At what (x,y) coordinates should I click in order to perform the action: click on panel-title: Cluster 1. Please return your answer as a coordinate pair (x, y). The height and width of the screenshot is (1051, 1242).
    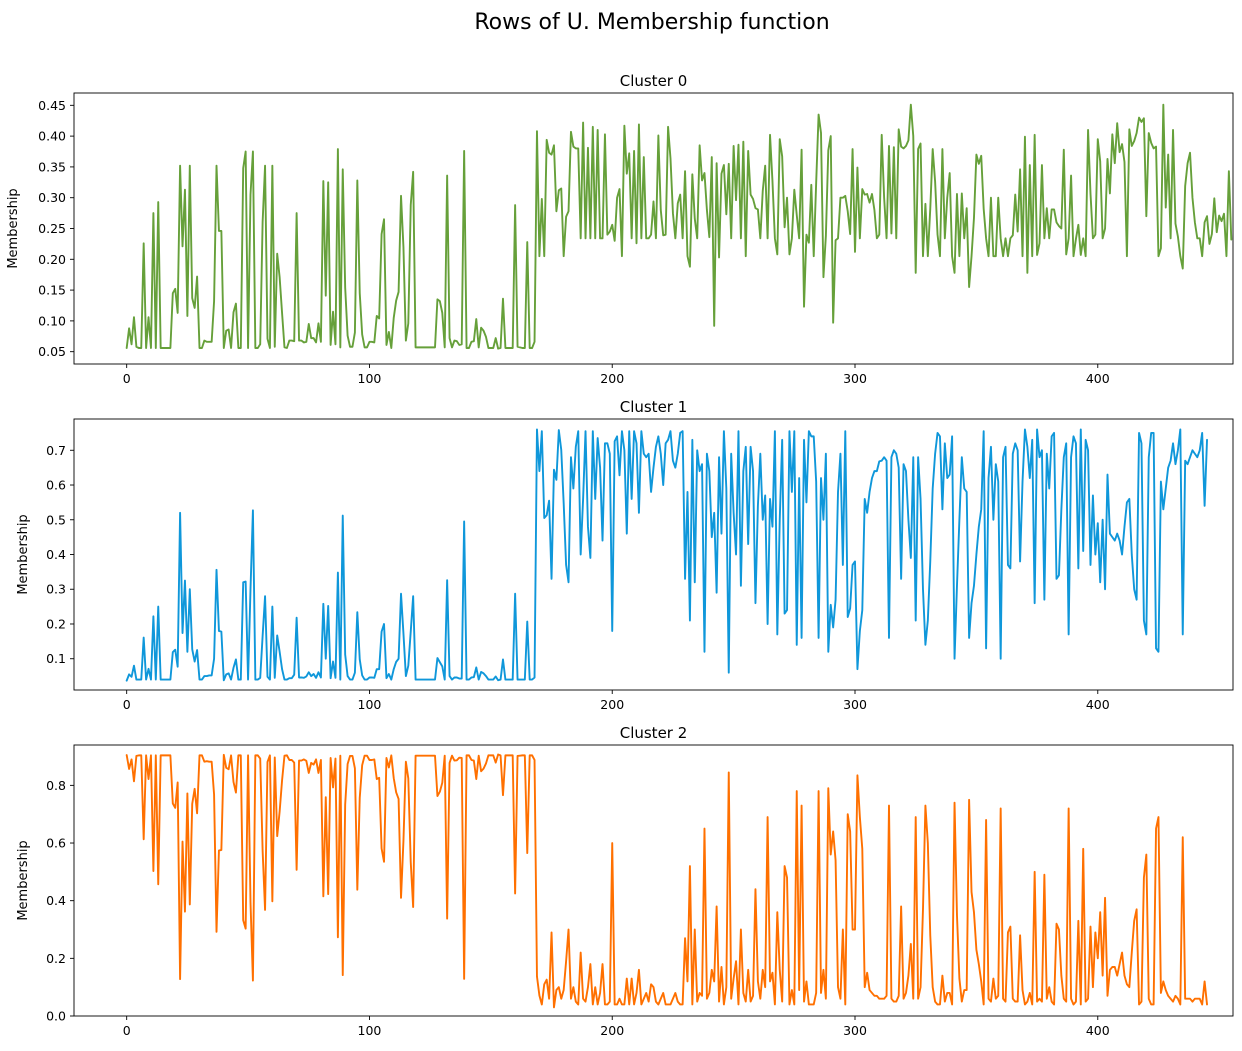
    Looking at the image, I should click on (654, 407).